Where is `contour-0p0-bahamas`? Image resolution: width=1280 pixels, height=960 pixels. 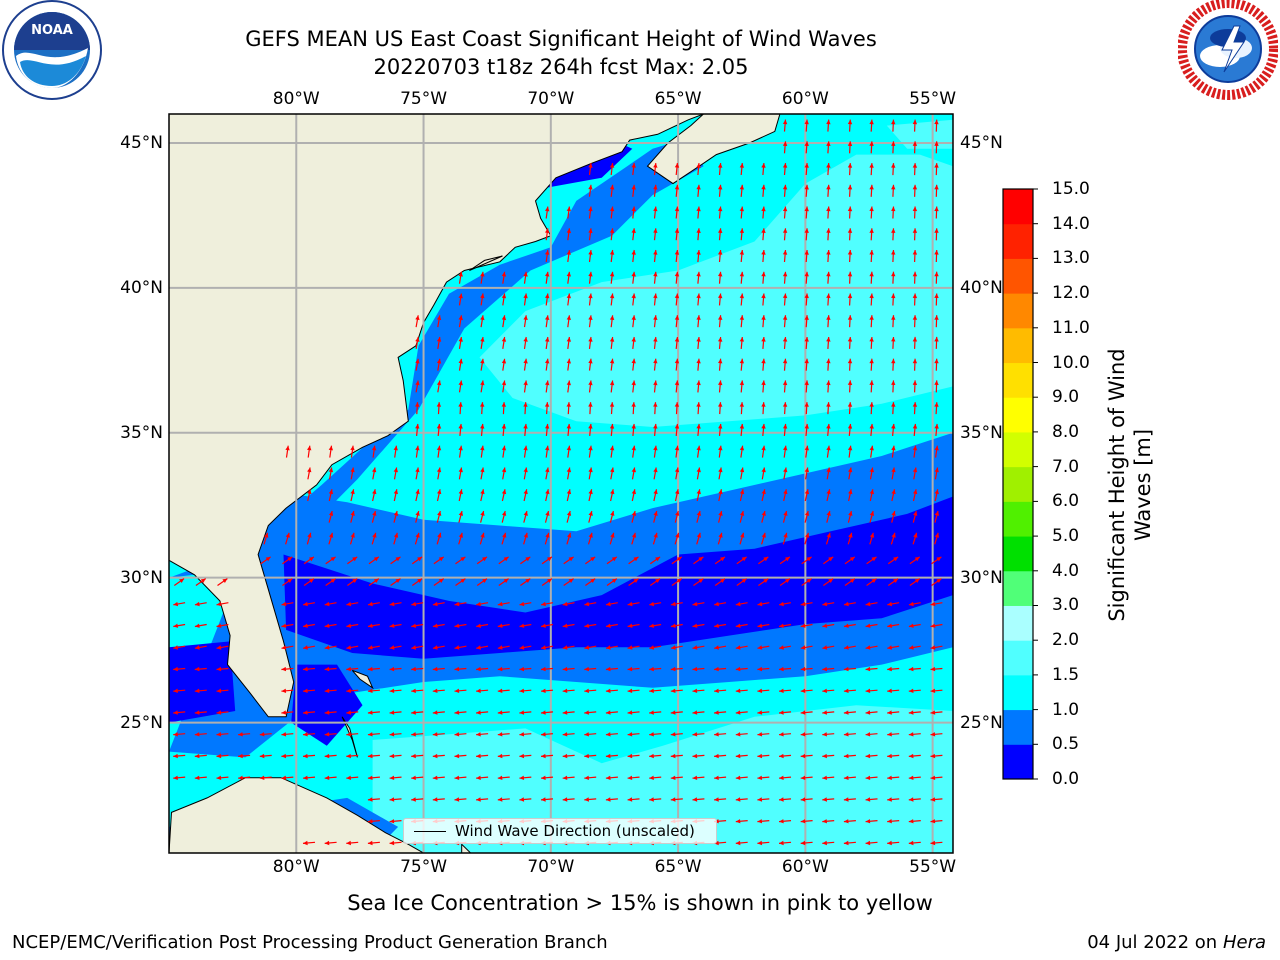 contour-0p0-bahamas is located at coordinates (327, 705).